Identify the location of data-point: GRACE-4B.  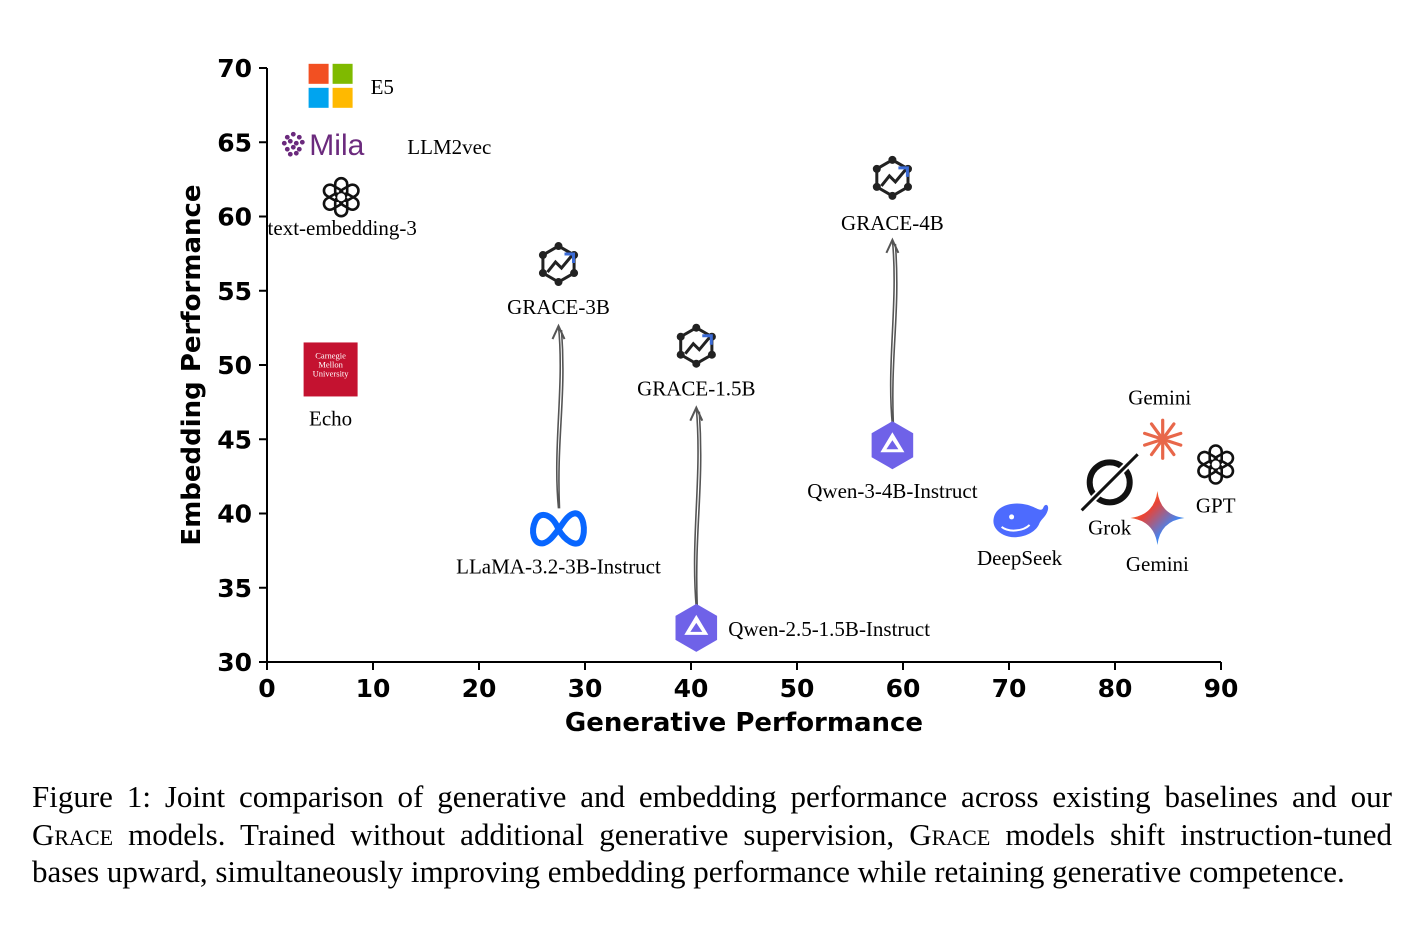
(892, 195).